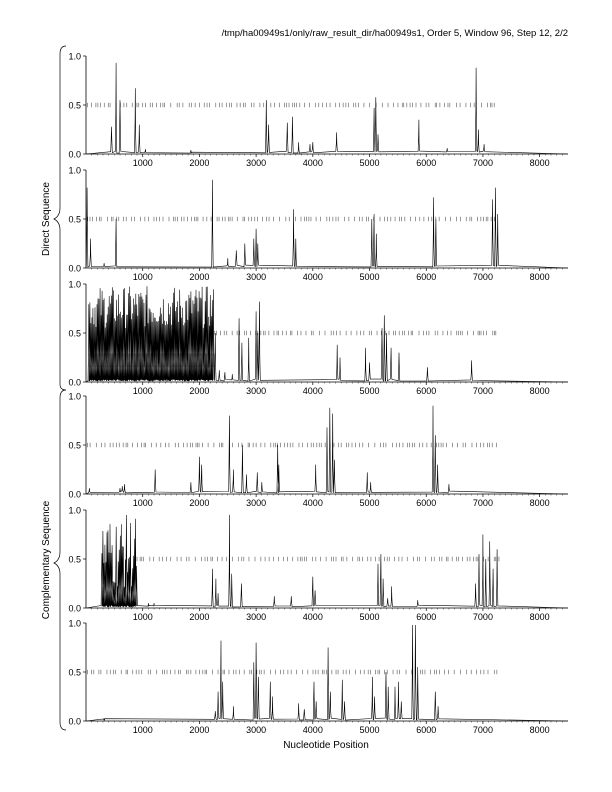 The width and height of the screenshot is (612, 792). I want to click on direct-sequence-label: Direct Sequence, so click(46, 219).